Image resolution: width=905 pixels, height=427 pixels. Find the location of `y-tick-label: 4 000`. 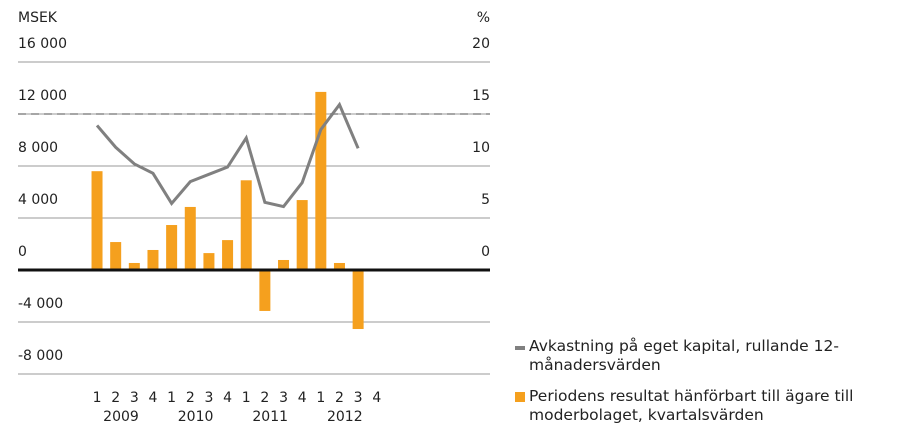

y-tick-label: 4 000 is located at coordinates (38, 200).